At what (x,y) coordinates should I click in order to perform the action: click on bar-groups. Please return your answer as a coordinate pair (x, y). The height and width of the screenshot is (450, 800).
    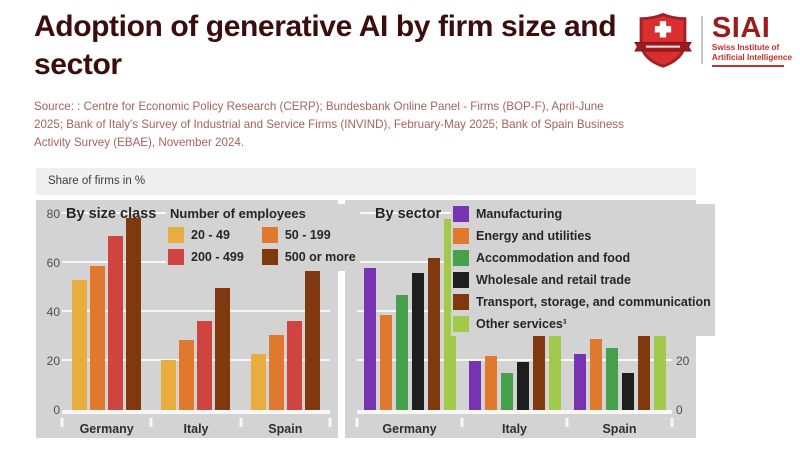
    Looking at the image, I should click on (196, 311).